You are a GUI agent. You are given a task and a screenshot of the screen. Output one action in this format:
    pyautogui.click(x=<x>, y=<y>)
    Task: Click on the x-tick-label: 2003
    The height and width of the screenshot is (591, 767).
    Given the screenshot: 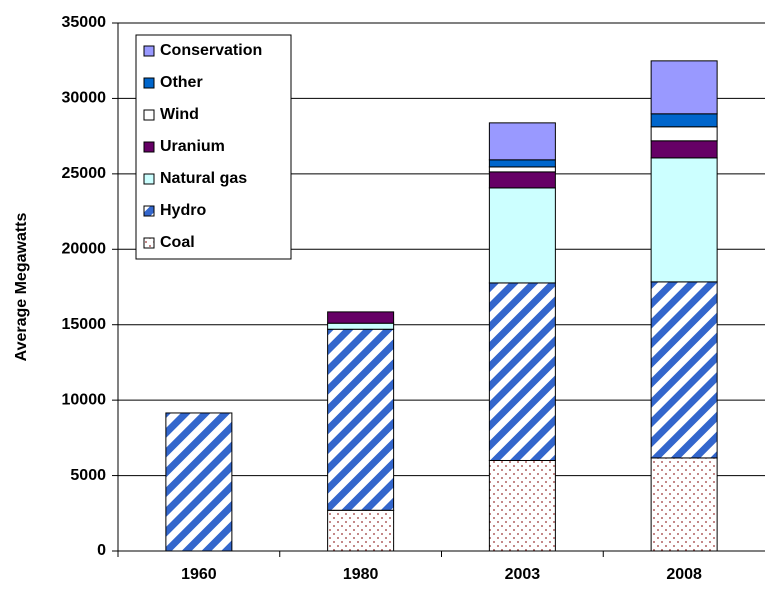 What is the action you would take?
    pyautogui.click(x=523, y=574)
    